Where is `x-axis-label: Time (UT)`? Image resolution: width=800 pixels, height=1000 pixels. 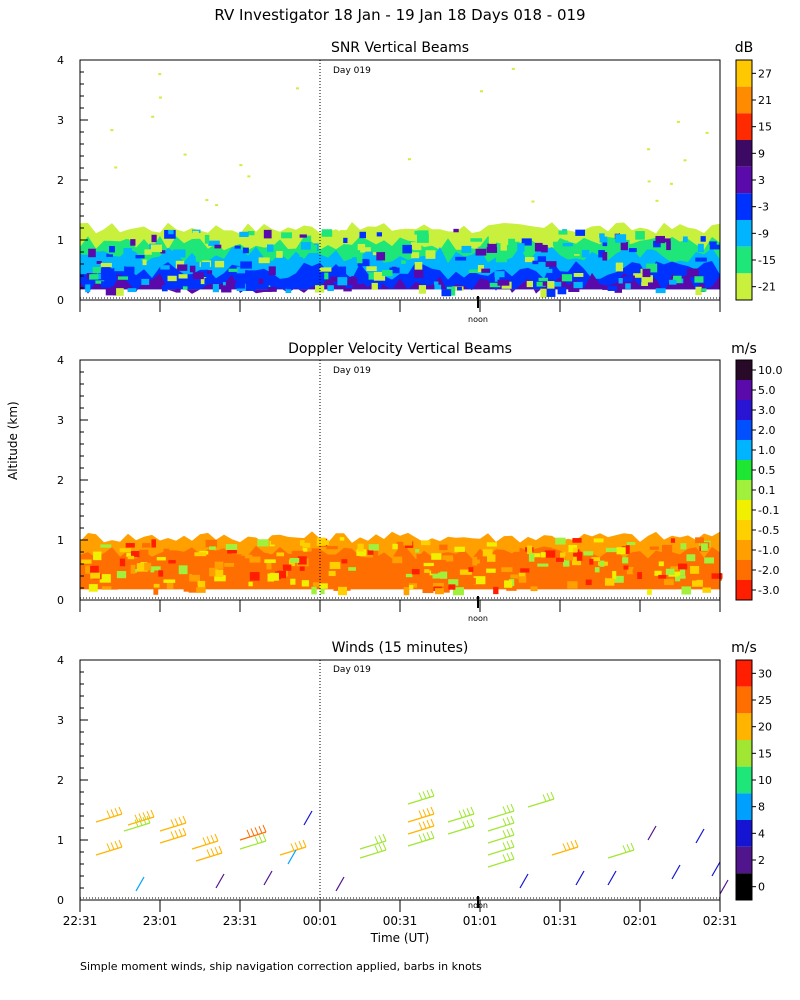 x-axis-label: Time (UT) is located at coordinates (400, 938).